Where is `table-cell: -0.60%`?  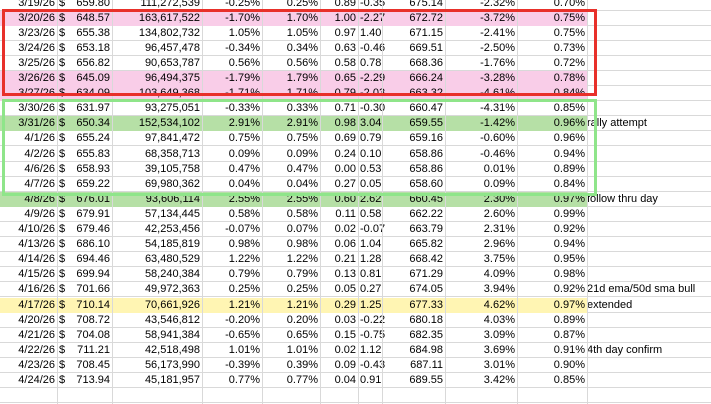
table-cell: -0.60% is located at coordinates (497, 138).